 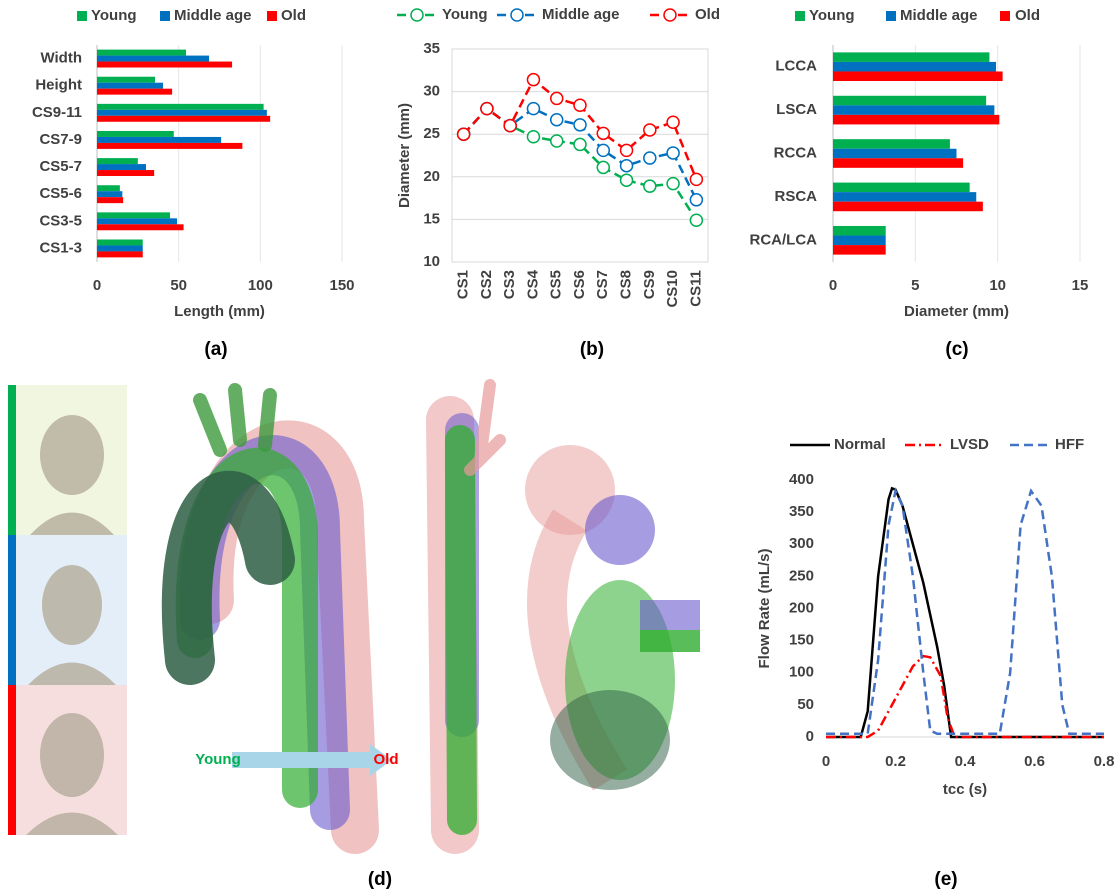 What do you see at coordinates (60, 247) in the screenshot?
I see `category-label: CS1-3` at bounding box center [60, 247].